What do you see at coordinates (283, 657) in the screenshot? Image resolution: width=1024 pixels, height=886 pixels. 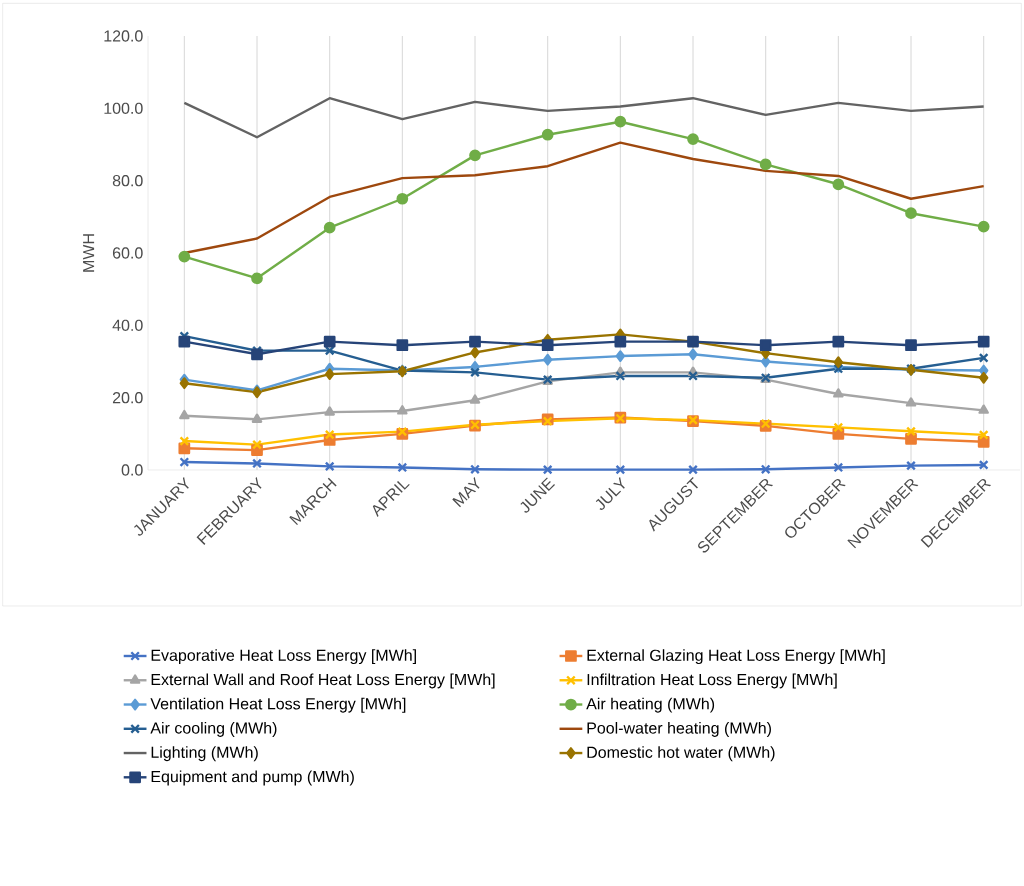 I see `legend-label: Evaporative Heat Loss Energy [MWh]` at bounding box center [283, 657].